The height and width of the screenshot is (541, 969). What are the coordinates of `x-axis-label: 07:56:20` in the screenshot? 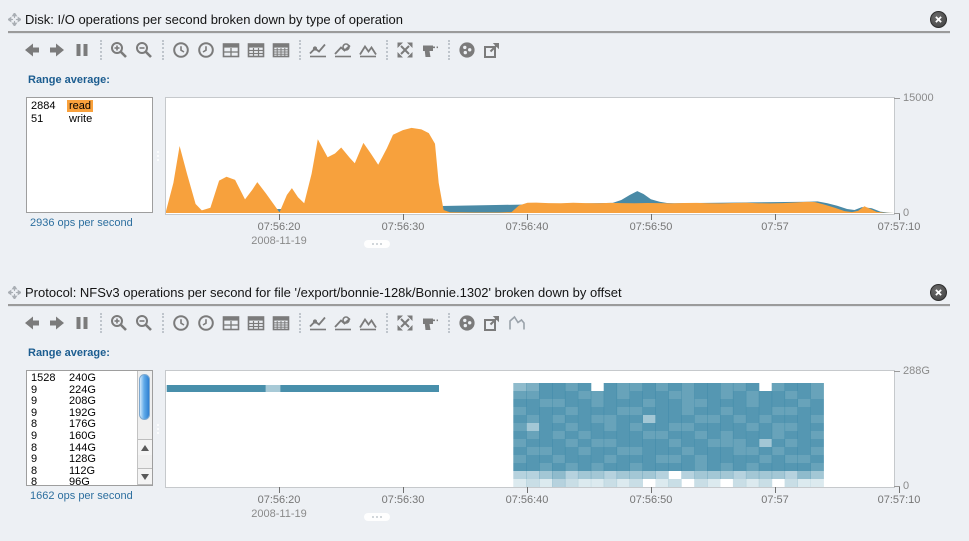 It's located at (279, 500).